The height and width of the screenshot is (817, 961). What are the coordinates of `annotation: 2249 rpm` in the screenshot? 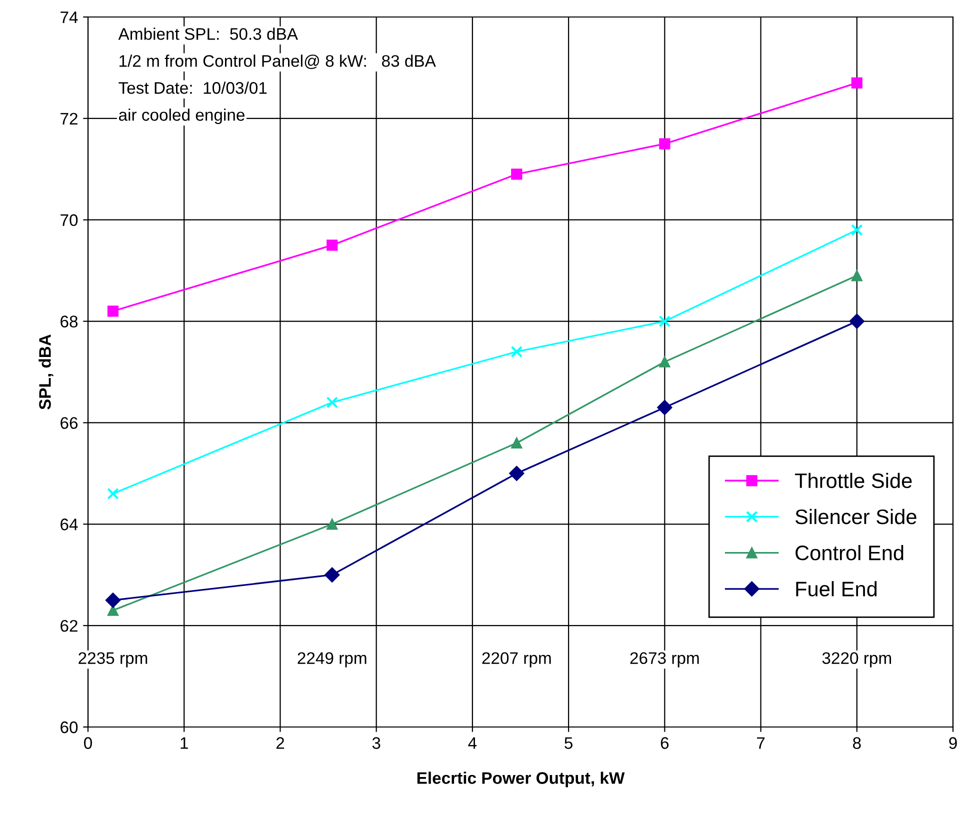 It's located at (332, 660).